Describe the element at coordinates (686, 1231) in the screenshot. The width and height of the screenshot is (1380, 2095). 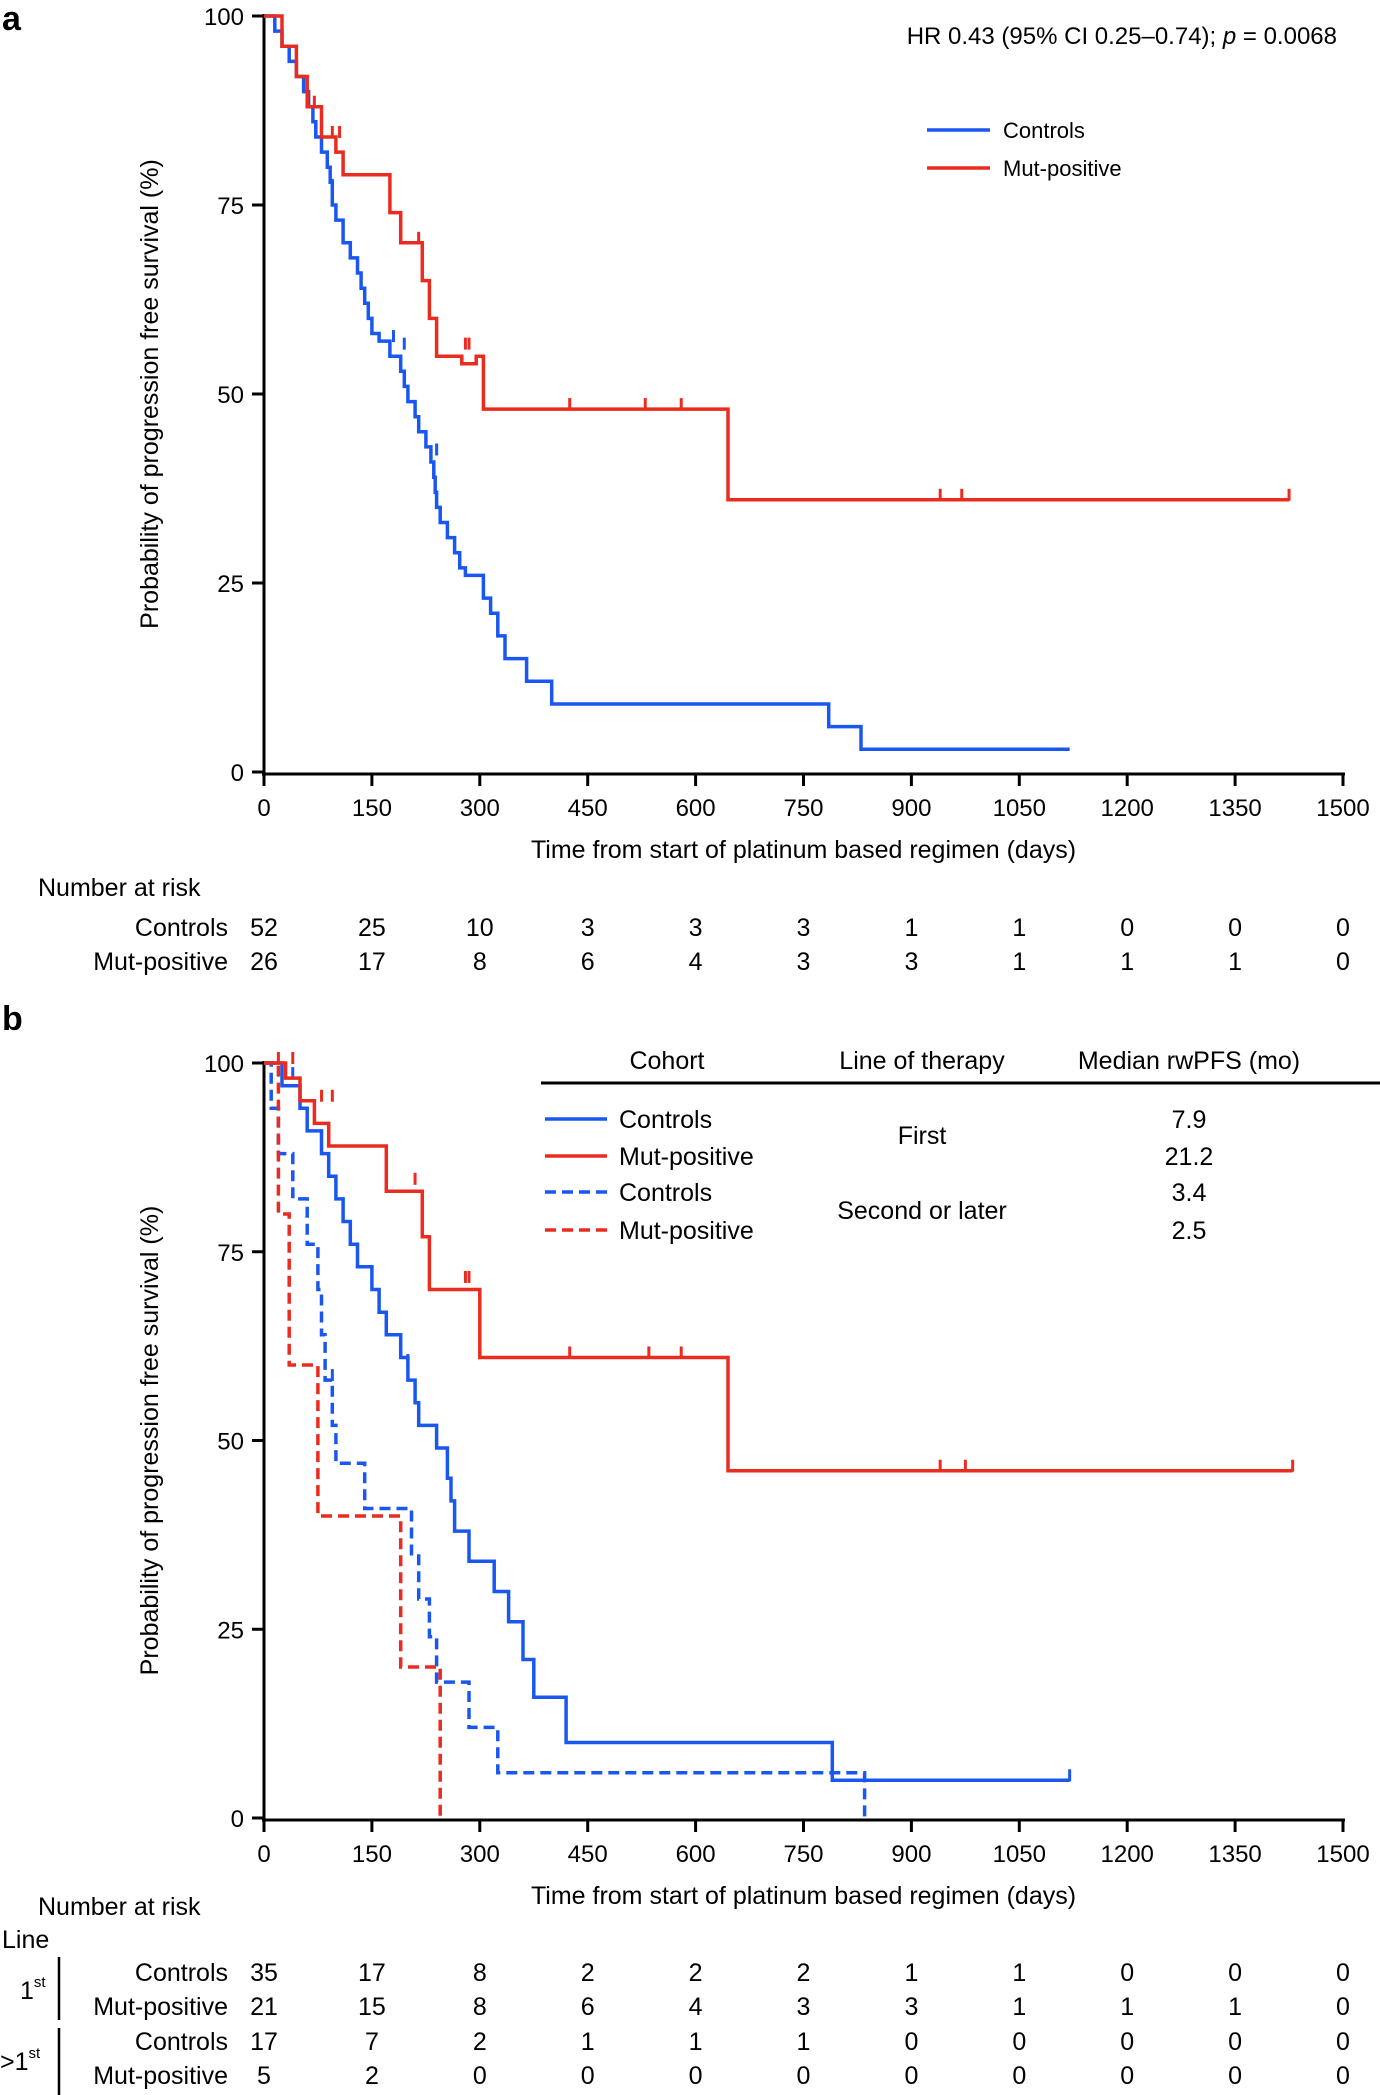
I see `table-cohort-mut-later: Mut-positive` at that location.